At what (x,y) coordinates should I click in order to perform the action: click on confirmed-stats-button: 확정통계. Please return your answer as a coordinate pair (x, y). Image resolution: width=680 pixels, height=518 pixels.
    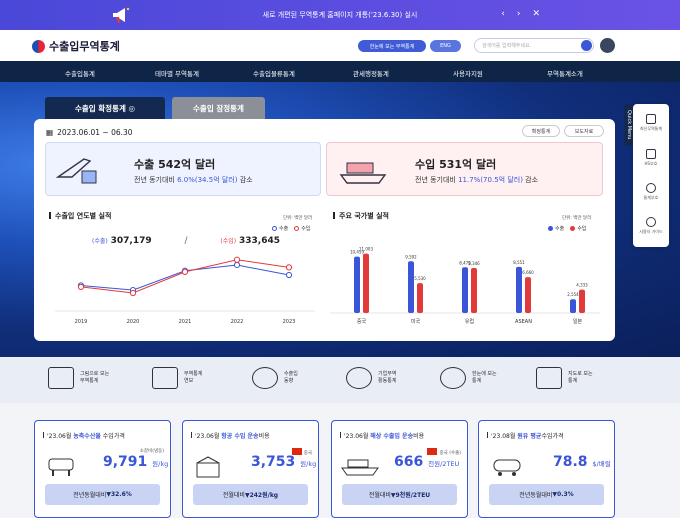
    Looking at the image, I should click on (541, 131).